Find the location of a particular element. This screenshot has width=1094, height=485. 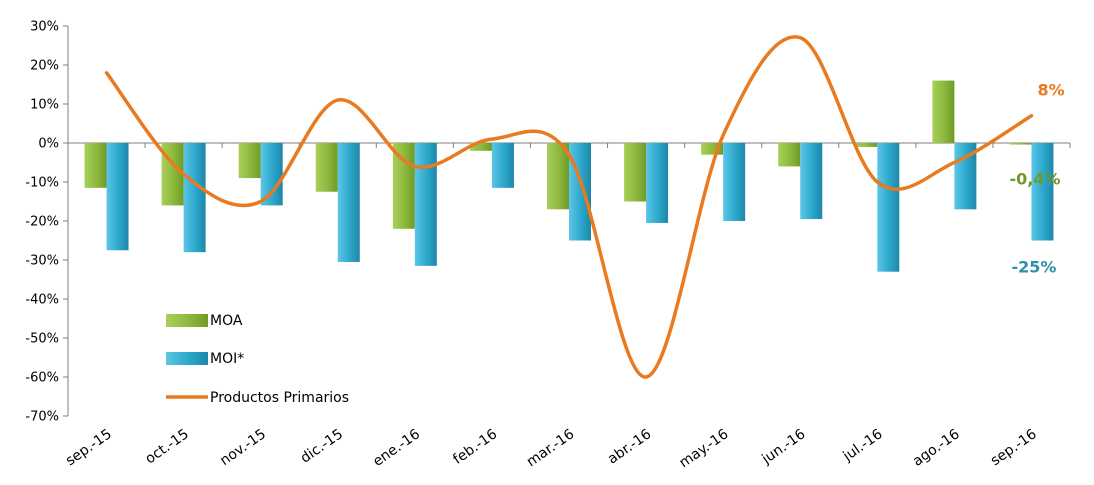

x-tick-label: oct.-15 is located at coordinates (167, 446).